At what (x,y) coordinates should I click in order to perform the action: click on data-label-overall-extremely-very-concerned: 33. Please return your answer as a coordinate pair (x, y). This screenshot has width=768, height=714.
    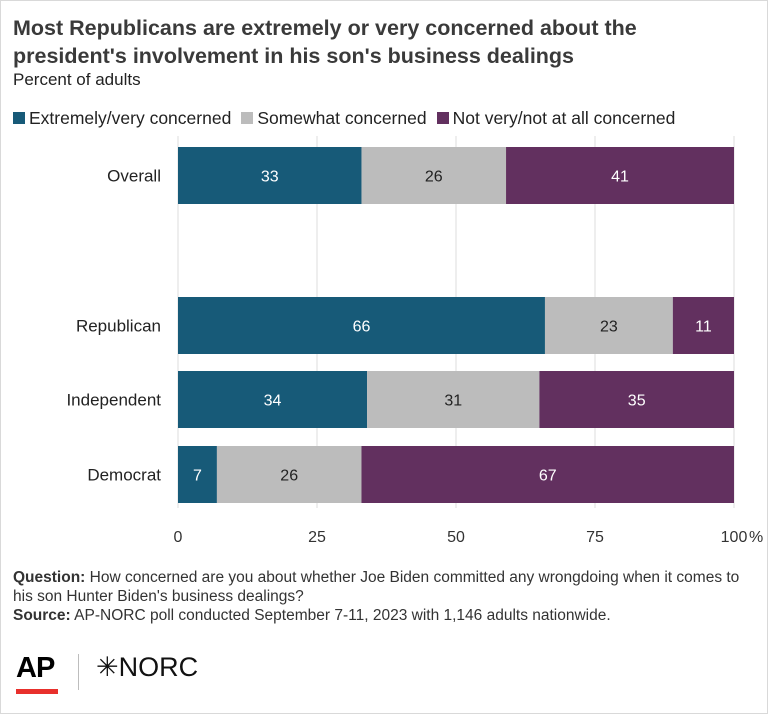
    Looking at the image, I should click on (270, 177).